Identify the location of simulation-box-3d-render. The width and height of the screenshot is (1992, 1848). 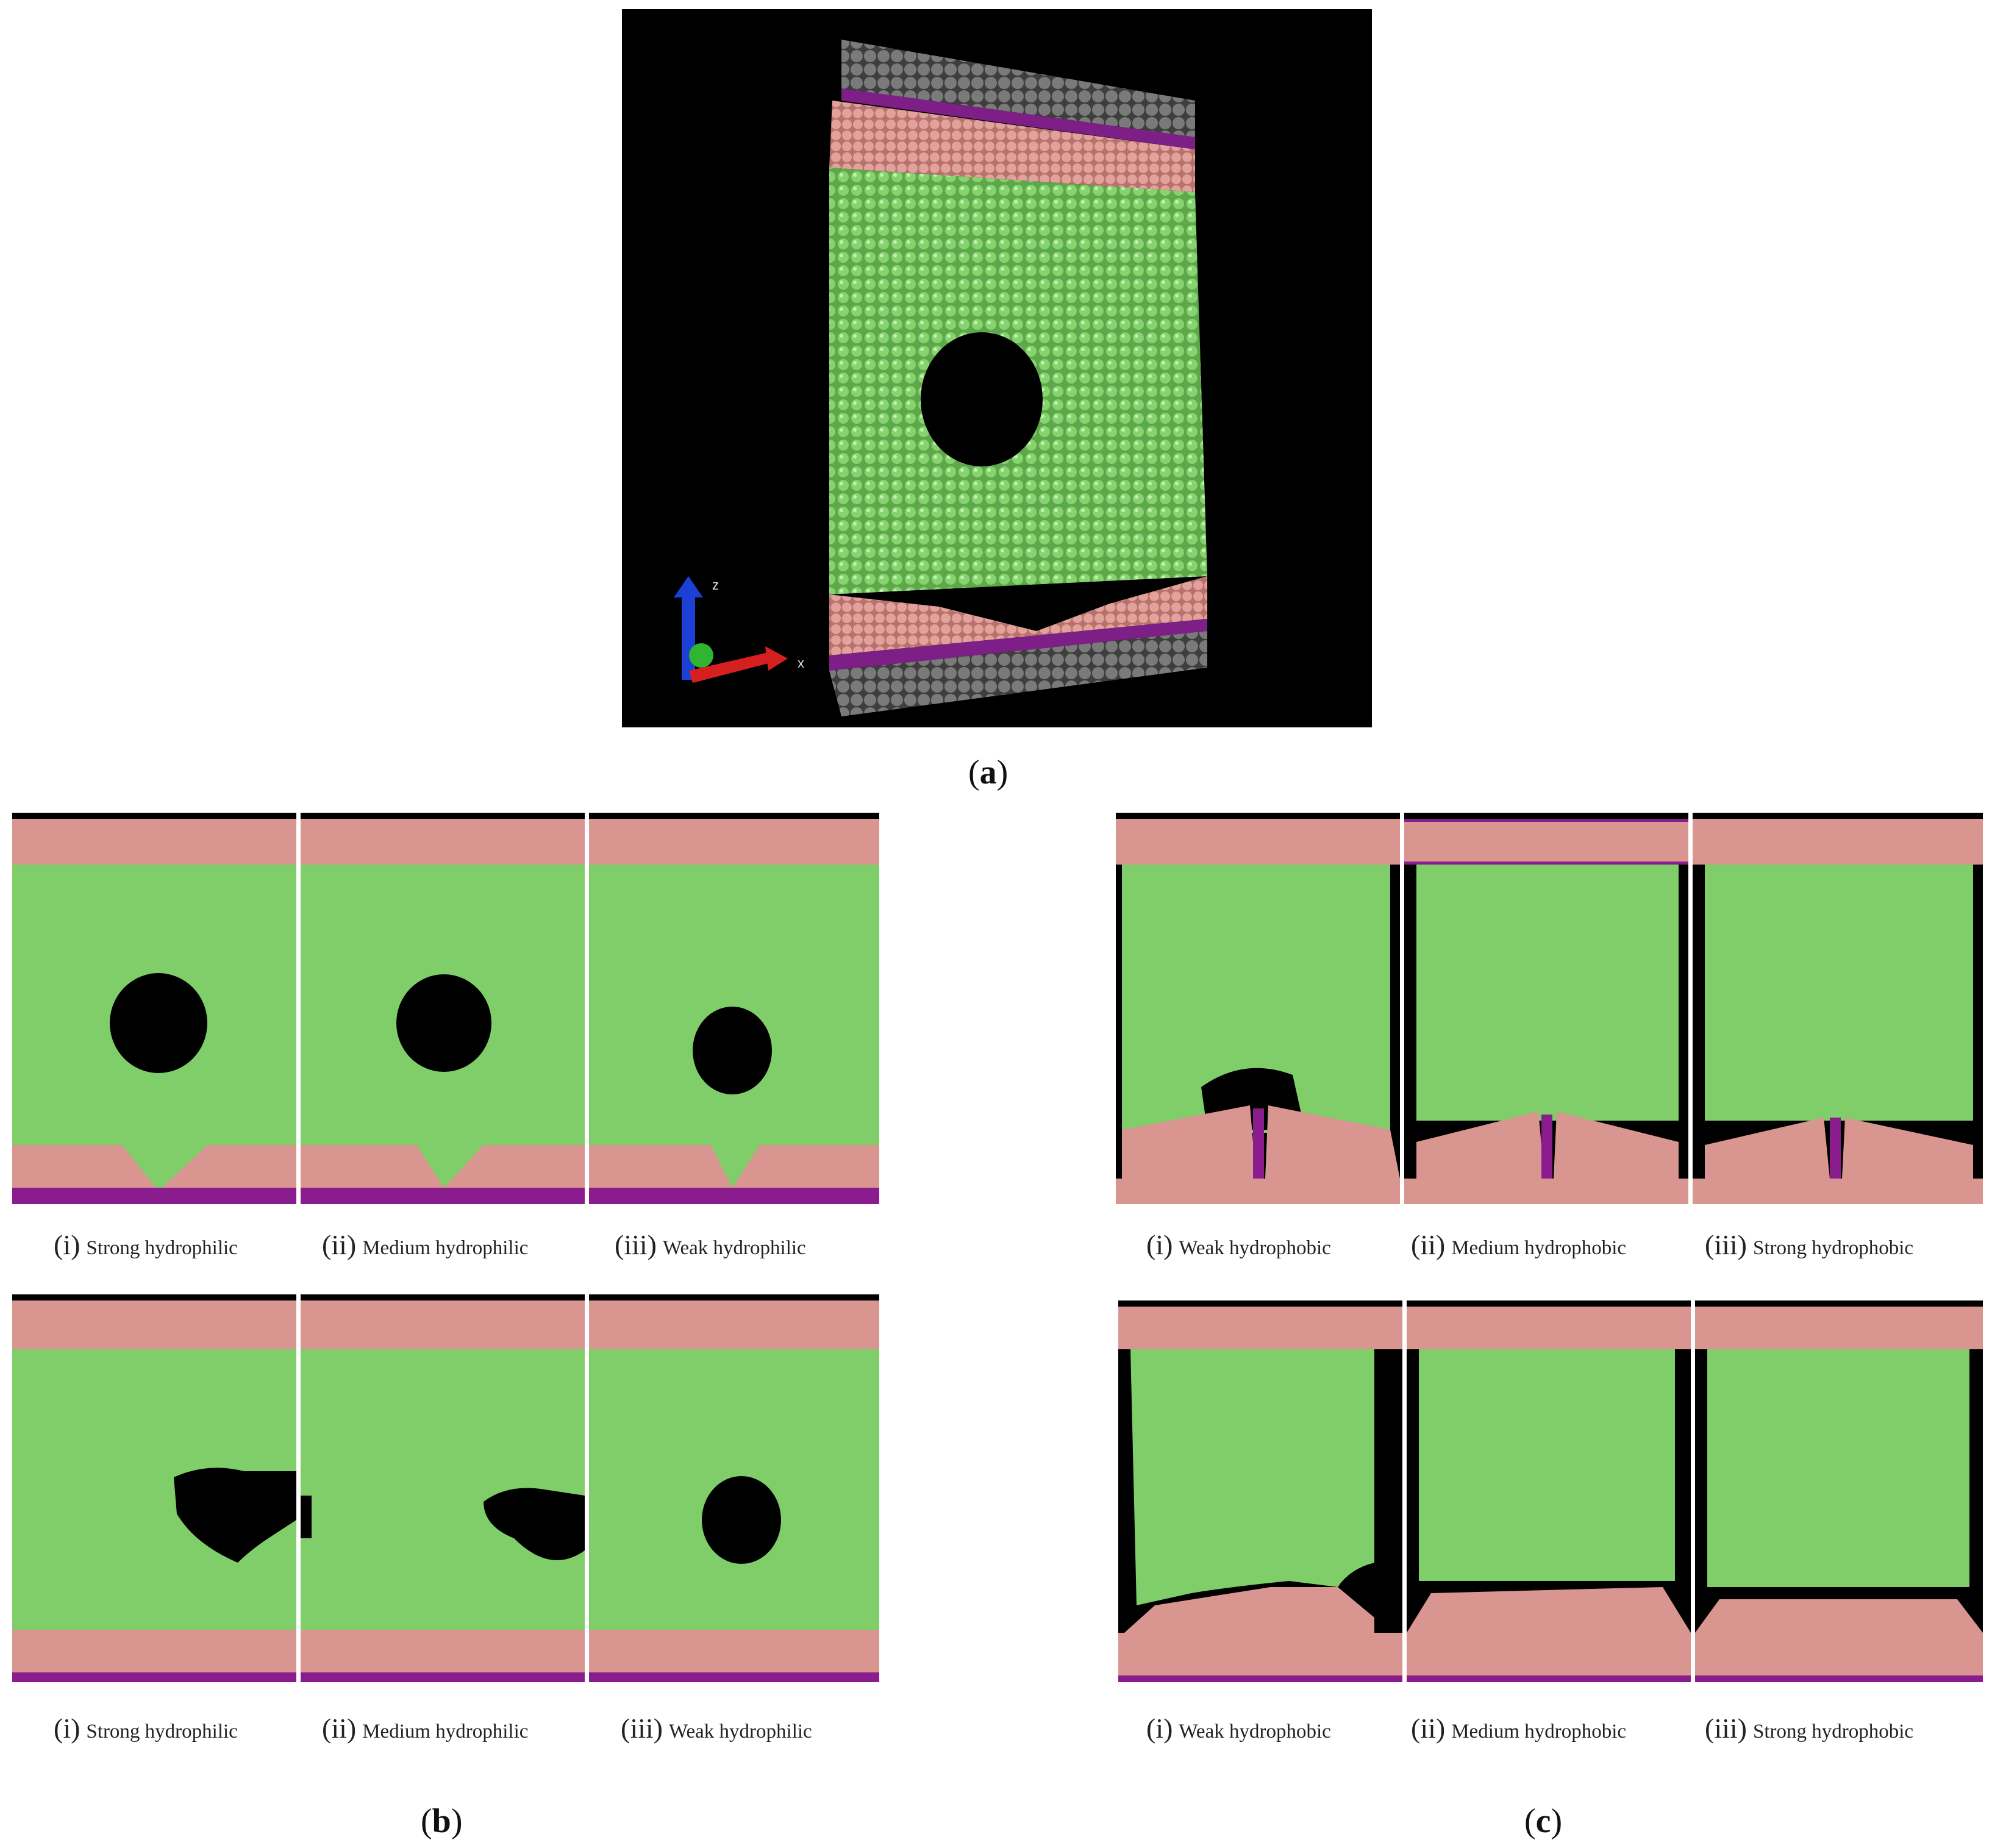
(1018, 378).